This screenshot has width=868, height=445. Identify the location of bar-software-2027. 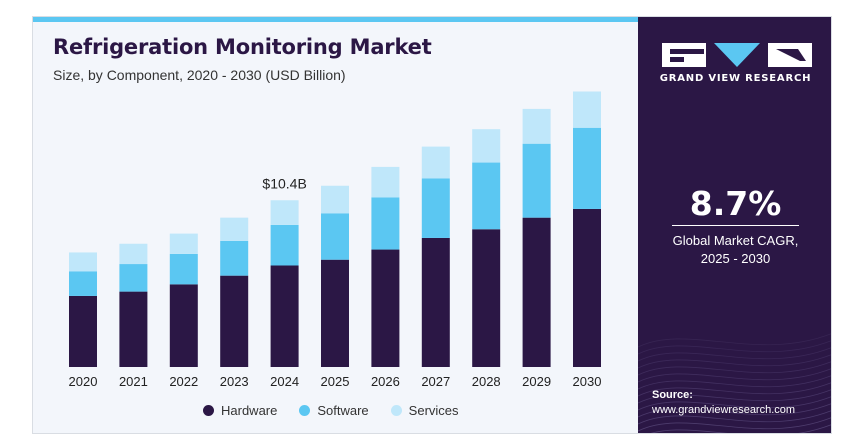
(435, 208).